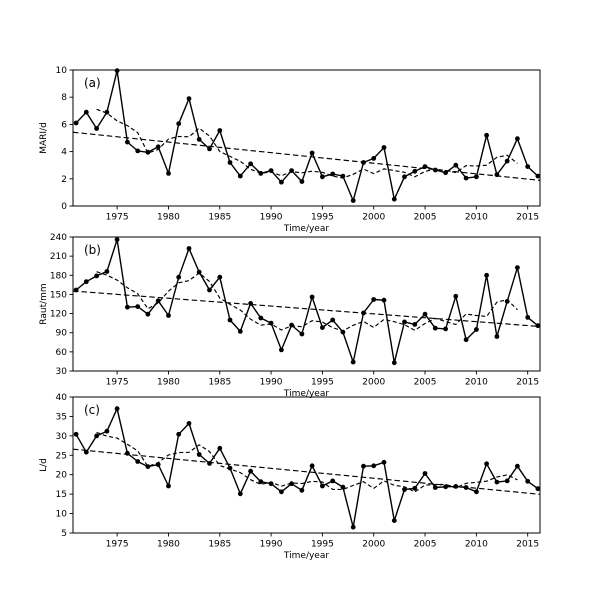 This screenshot has width=600, height=600. I want to click on y-tick-label: 240, so click(58, 238).